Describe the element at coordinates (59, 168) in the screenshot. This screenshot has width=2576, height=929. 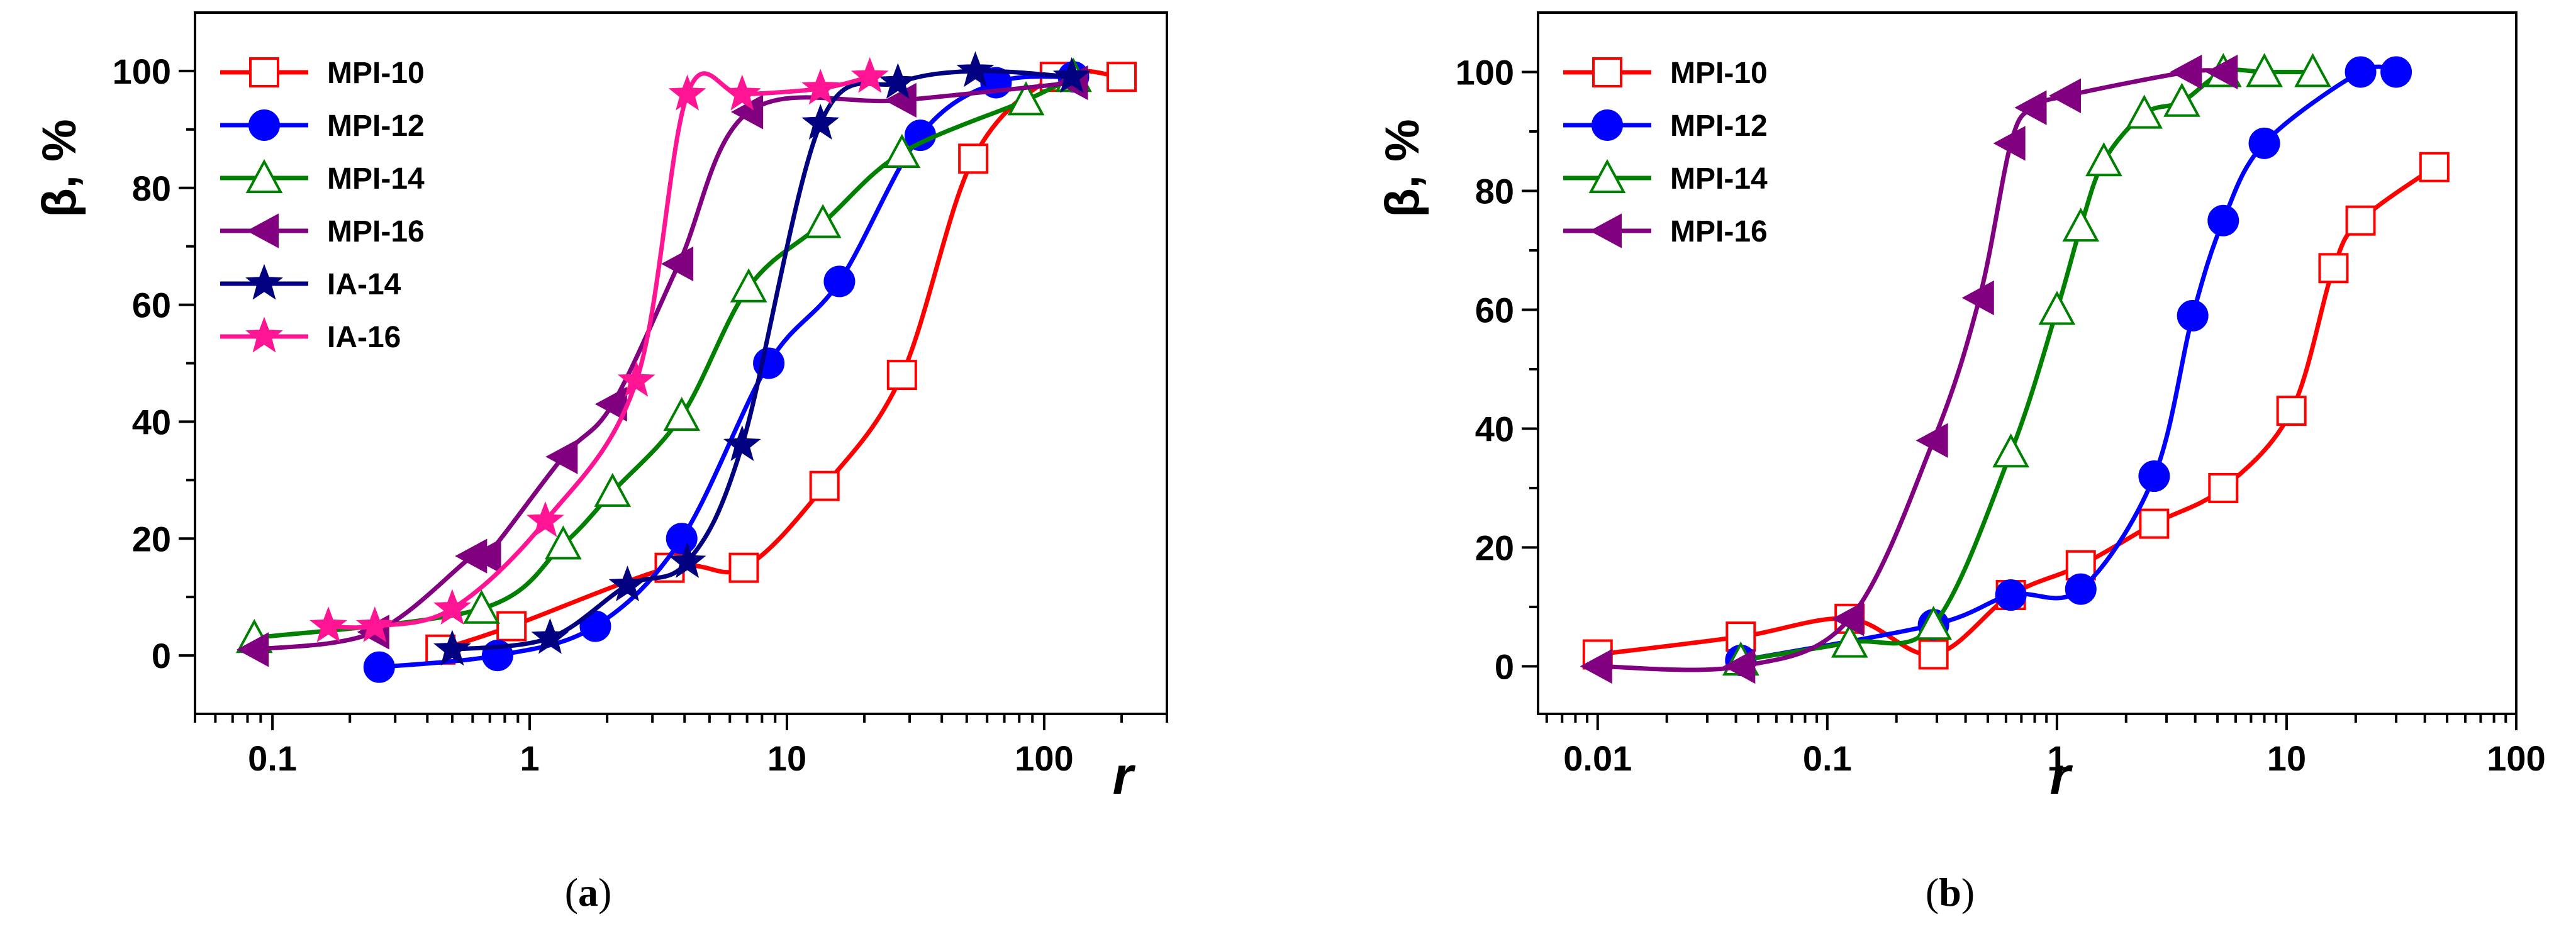
I see `y-axis-label: β, %` at that location.